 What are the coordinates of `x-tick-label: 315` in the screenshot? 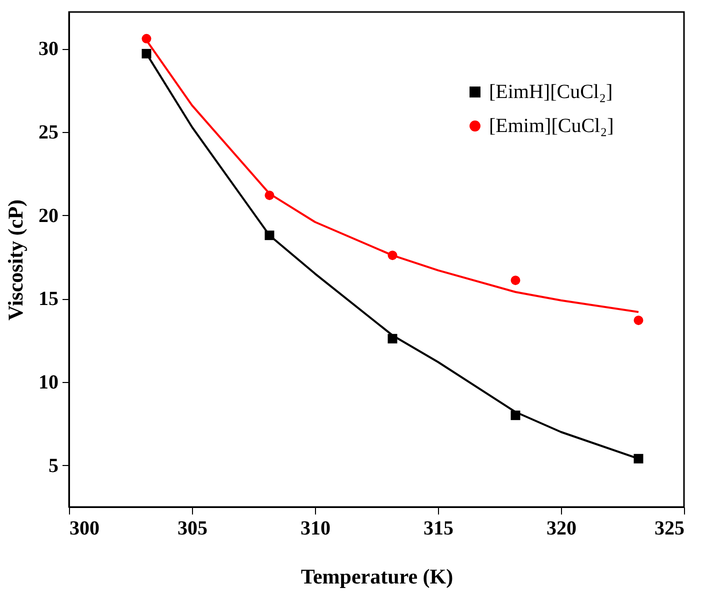 It's located at (439, 529).